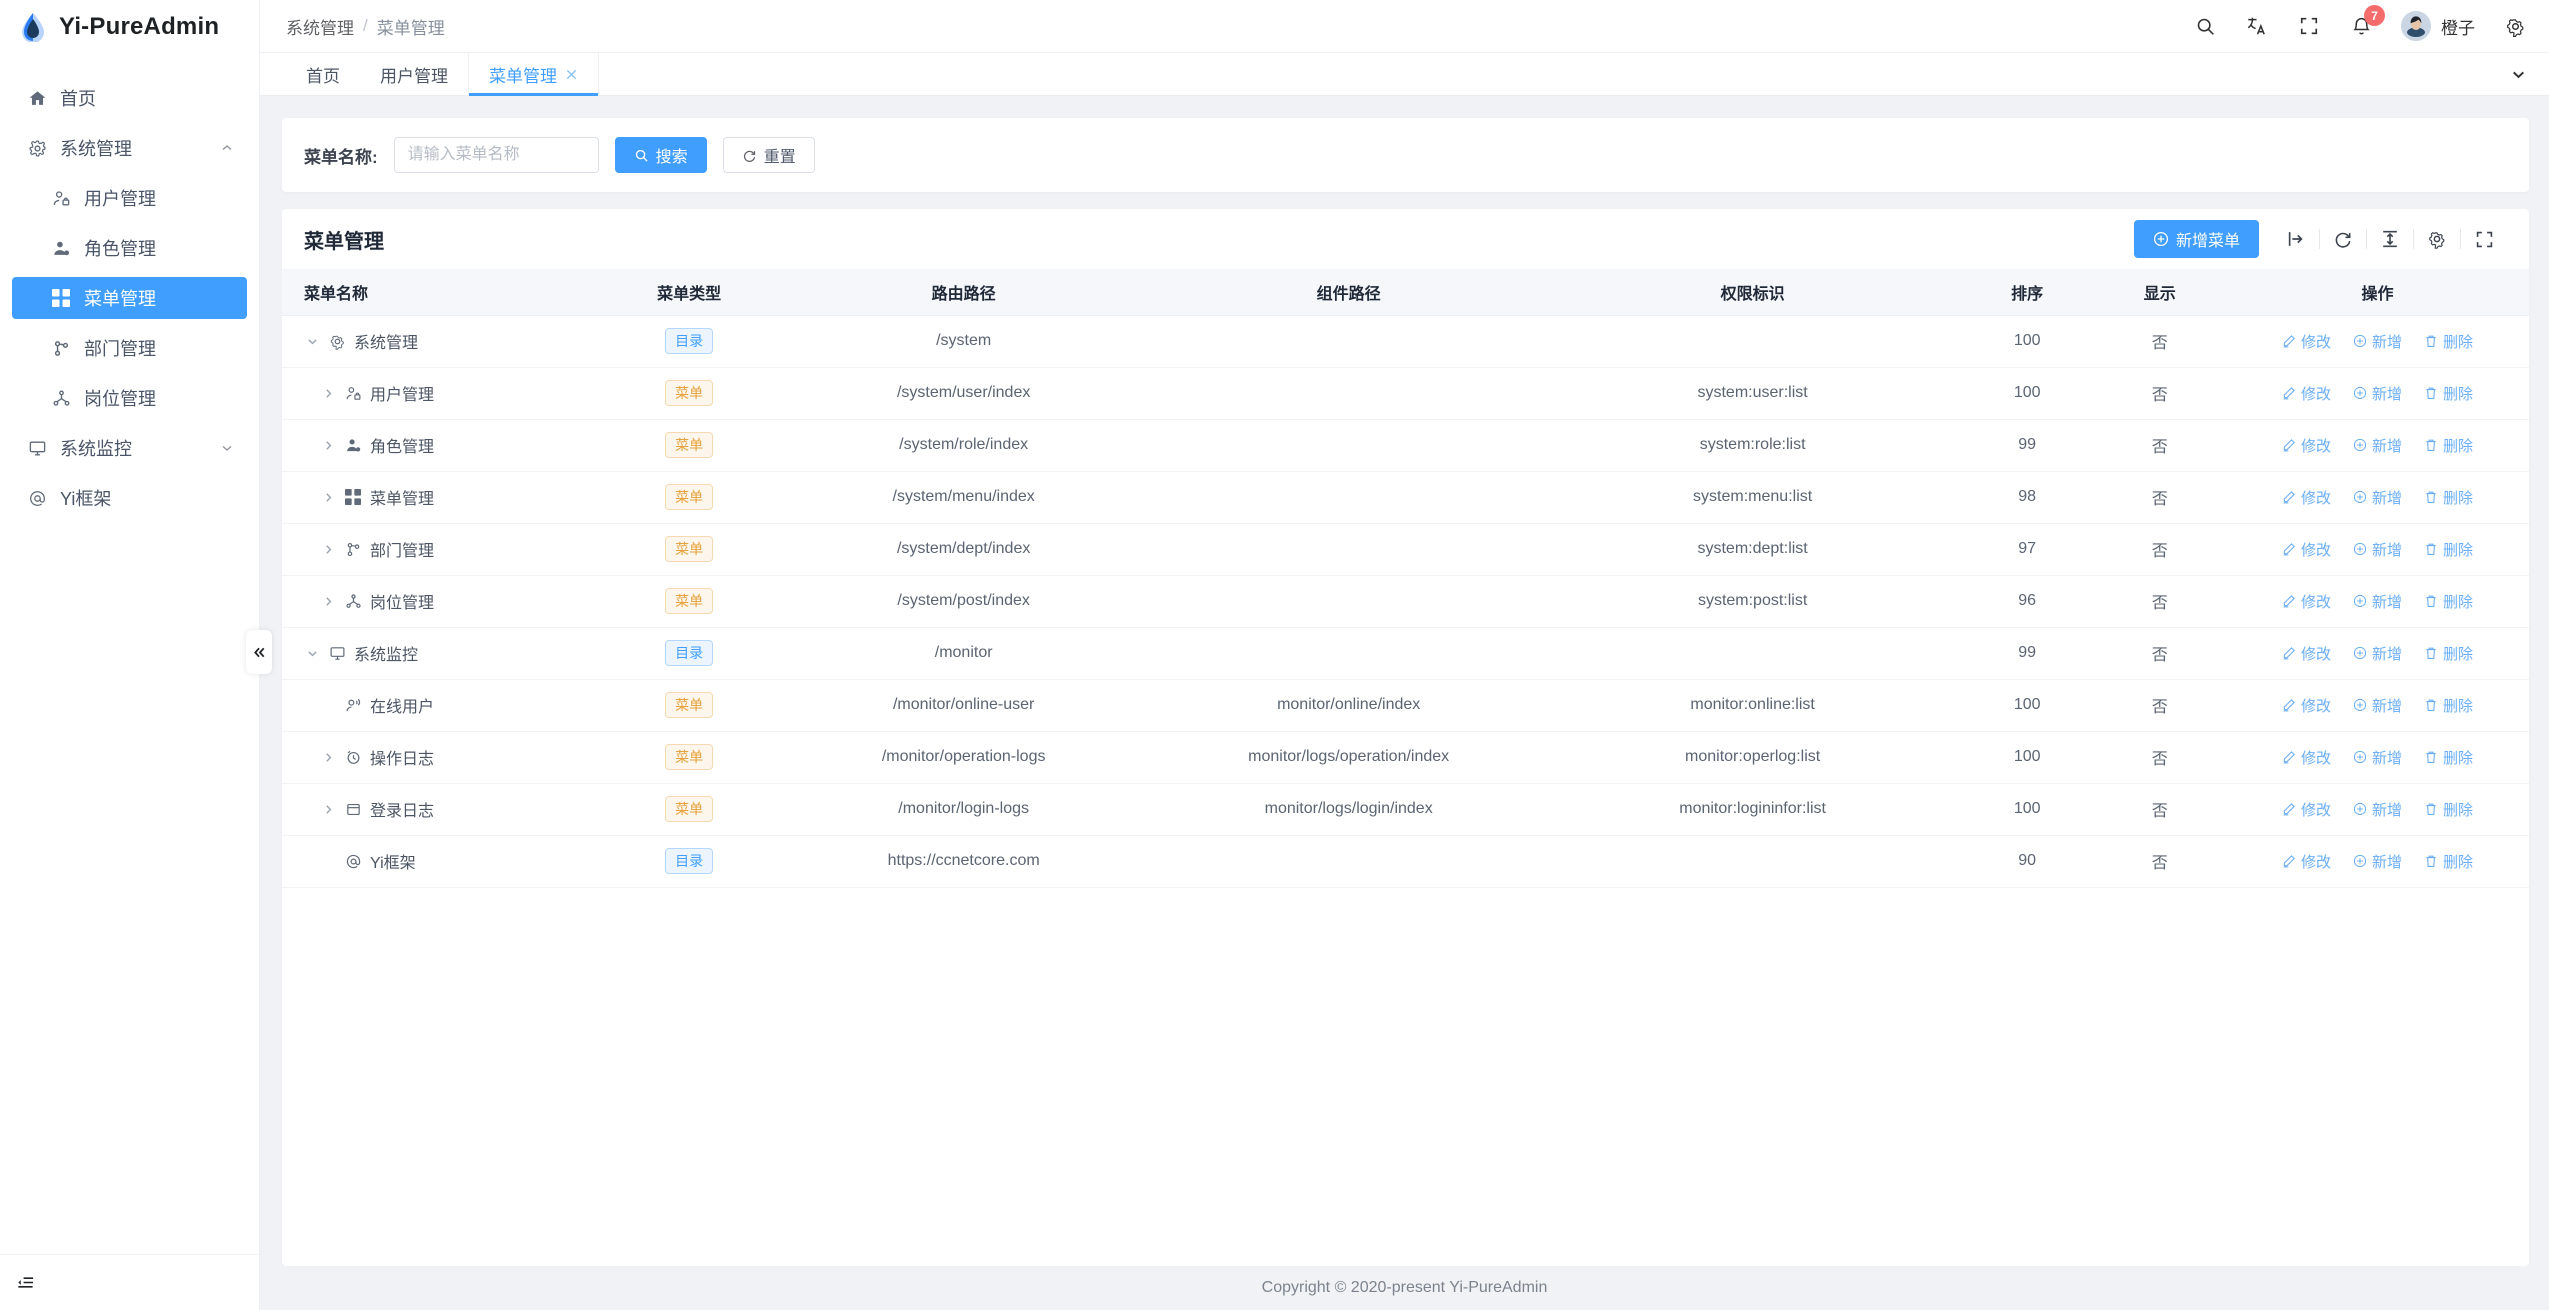  What do you see at coordinates (129, 398) in the screenshot?
I see `sidebar-item-post-management: 岗位管理` at bounding box center [129, 398].